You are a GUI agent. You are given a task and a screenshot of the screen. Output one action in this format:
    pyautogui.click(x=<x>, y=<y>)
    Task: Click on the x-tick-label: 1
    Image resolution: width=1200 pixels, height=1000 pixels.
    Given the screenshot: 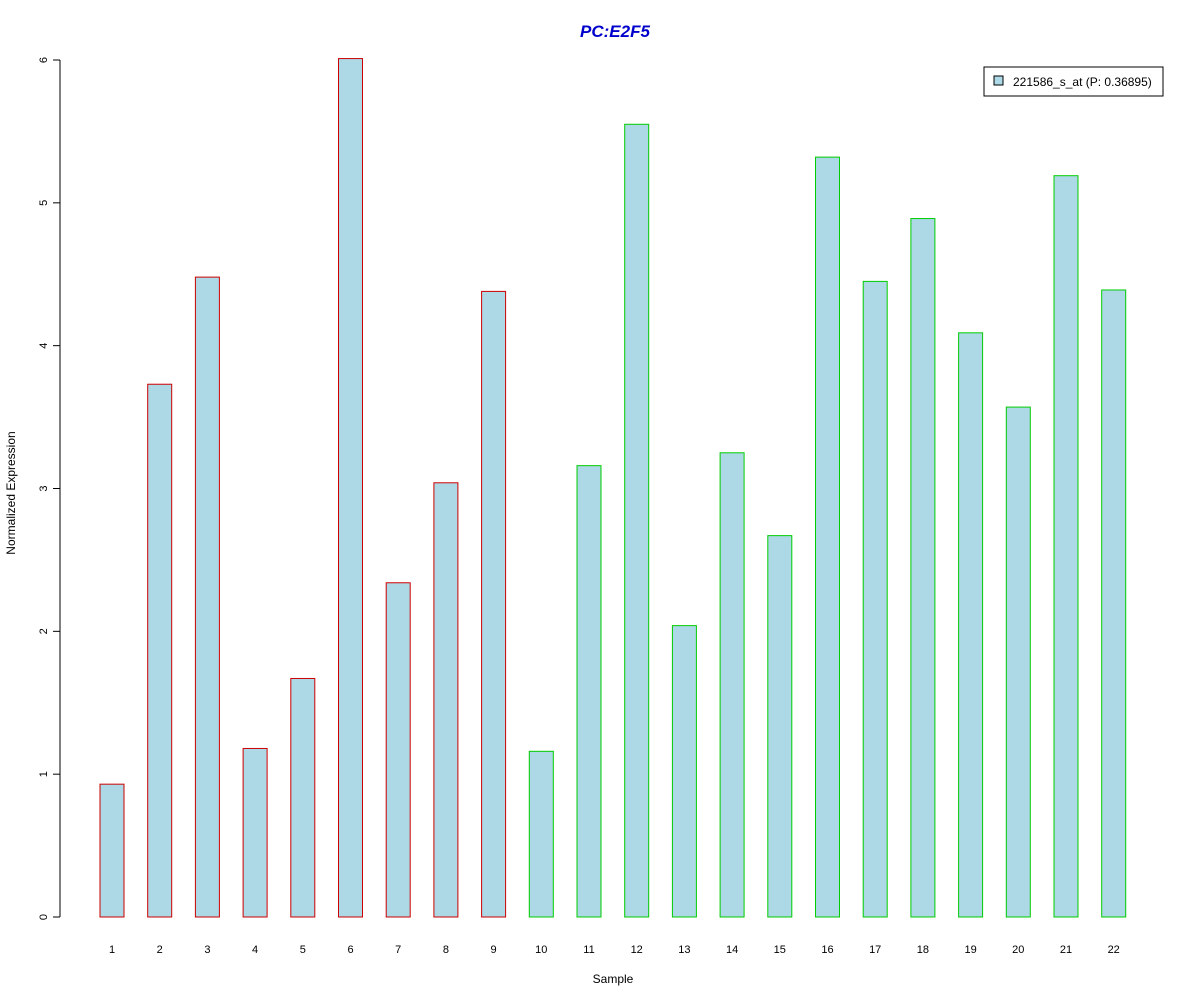 What is the action you would take?
    pyautogui.click(x=112, y=950)
    